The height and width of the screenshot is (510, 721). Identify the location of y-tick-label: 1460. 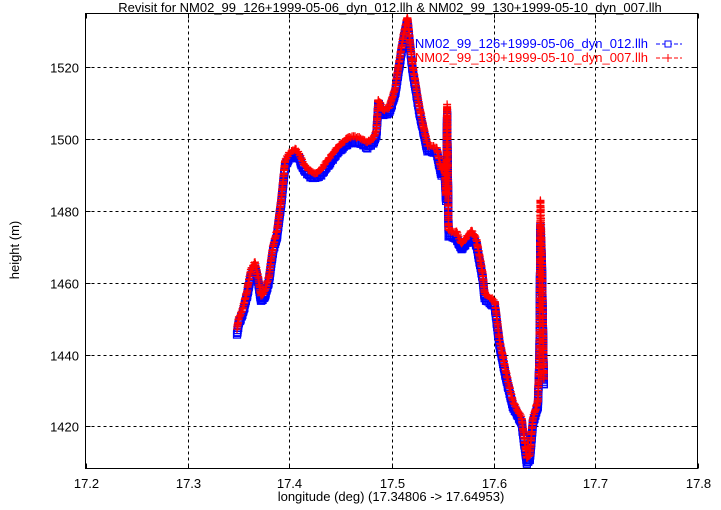
(64, 284).